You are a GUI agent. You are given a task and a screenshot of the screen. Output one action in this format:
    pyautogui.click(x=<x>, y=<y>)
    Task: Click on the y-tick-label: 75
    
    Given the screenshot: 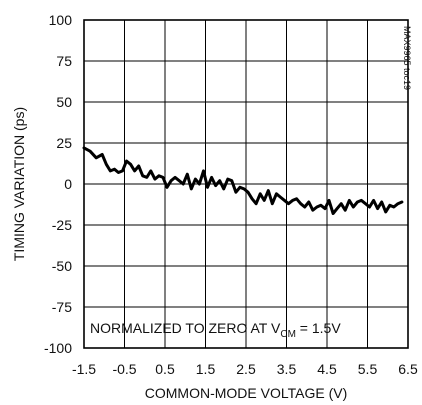 What is the action you would take?
    pyautogui.click(x=64, y=61)
    